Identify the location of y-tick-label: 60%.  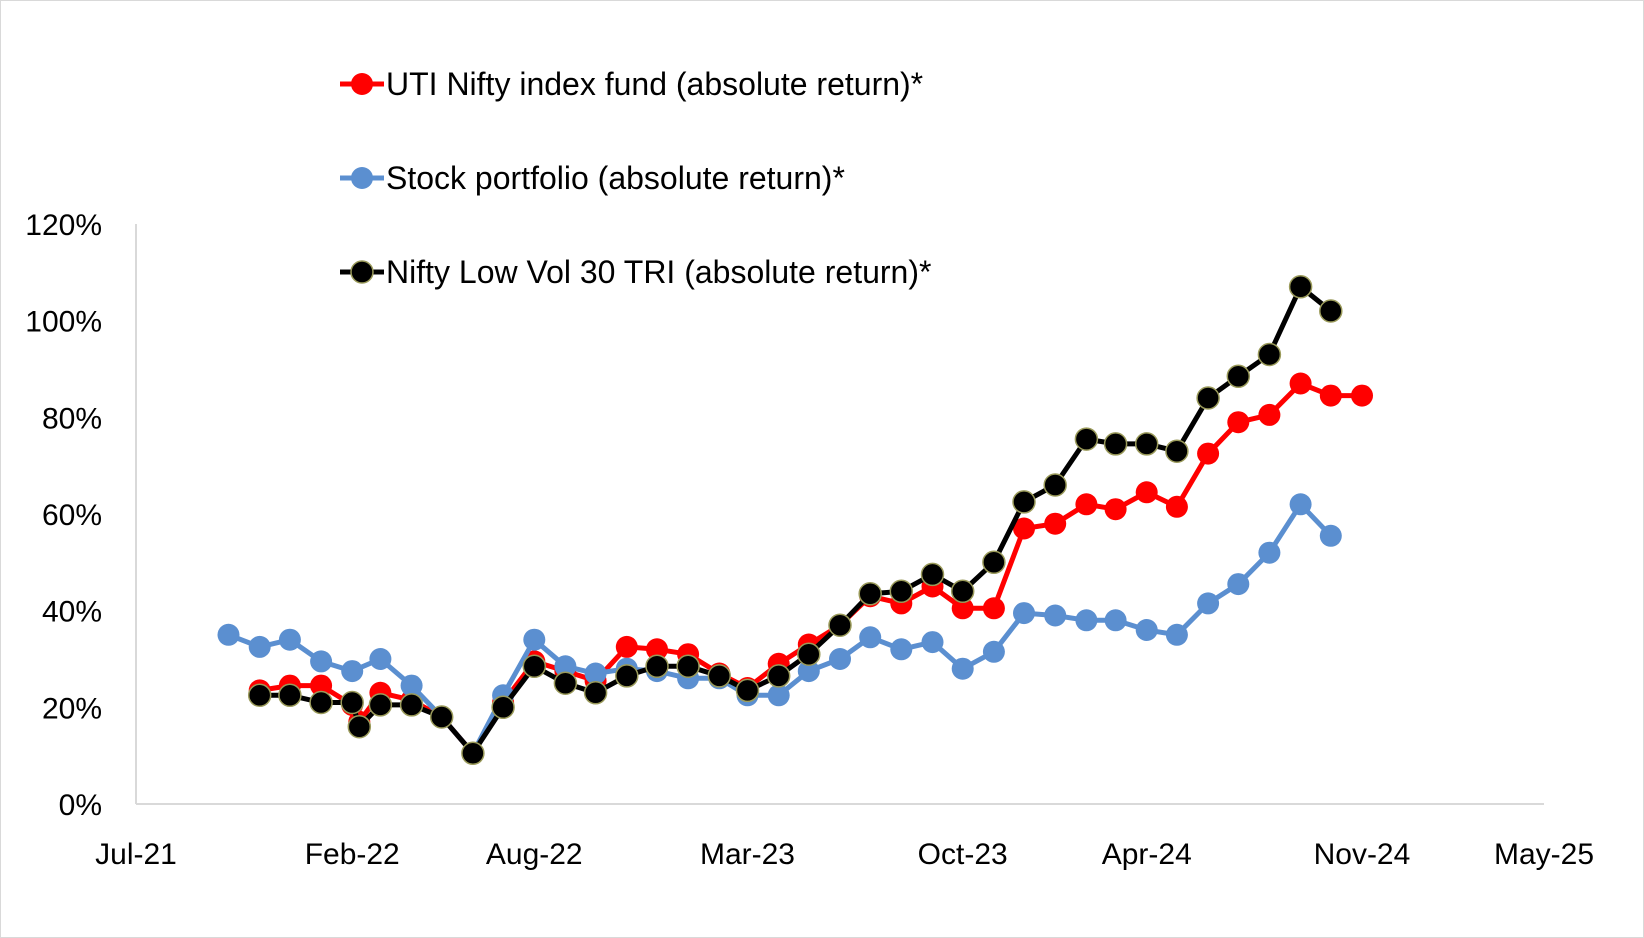
(72, 515).